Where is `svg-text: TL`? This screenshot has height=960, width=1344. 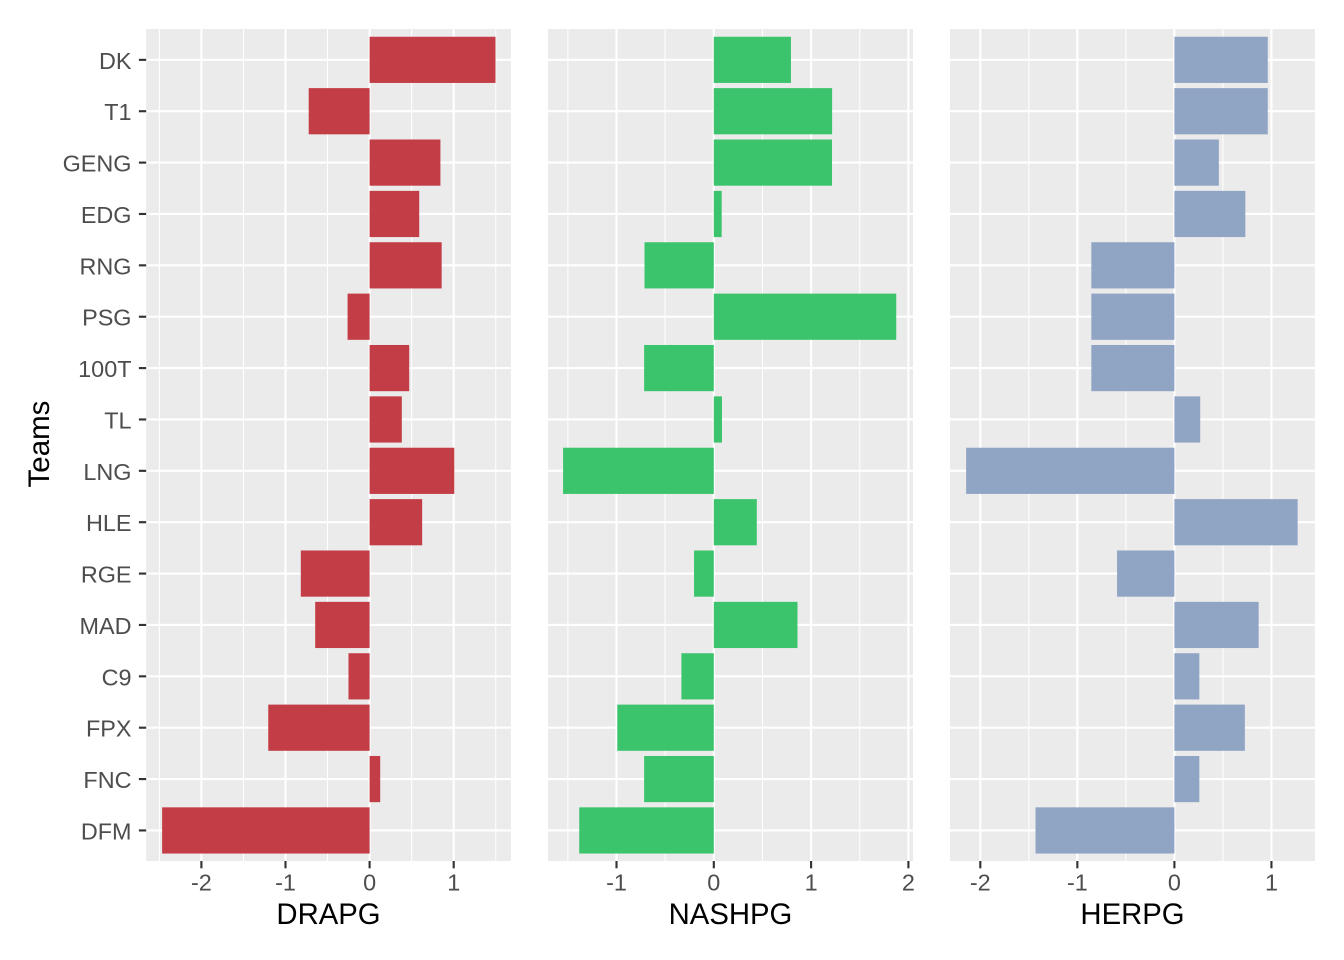
svg-text: TL is located at coordinates (117, 420).